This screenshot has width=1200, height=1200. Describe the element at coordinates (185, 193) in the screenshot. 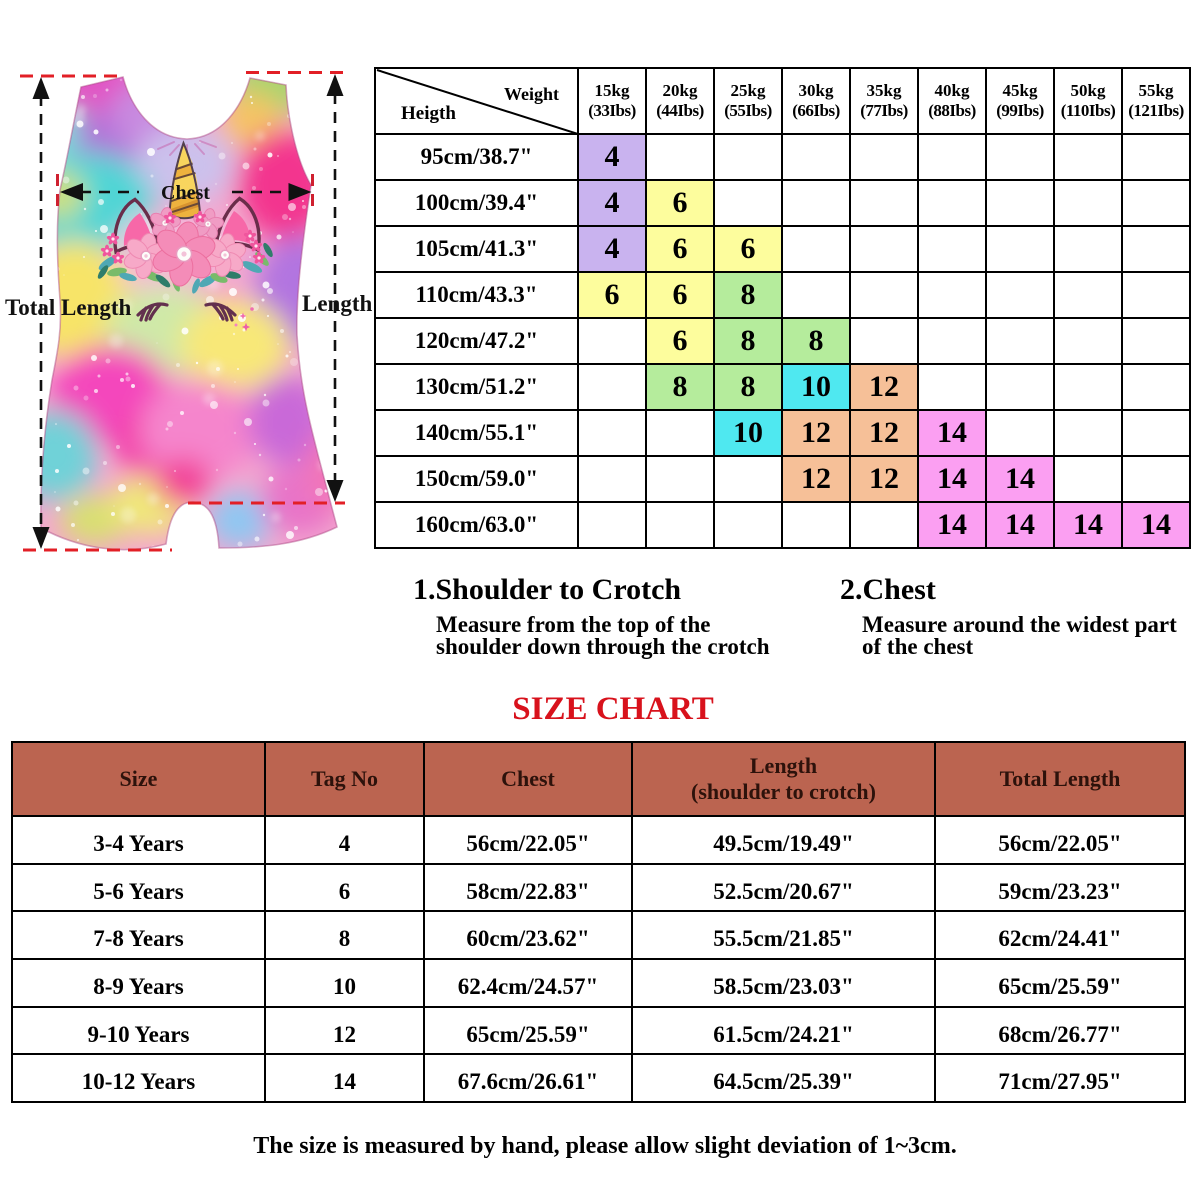

I see `svg-text: Chest` at that location.